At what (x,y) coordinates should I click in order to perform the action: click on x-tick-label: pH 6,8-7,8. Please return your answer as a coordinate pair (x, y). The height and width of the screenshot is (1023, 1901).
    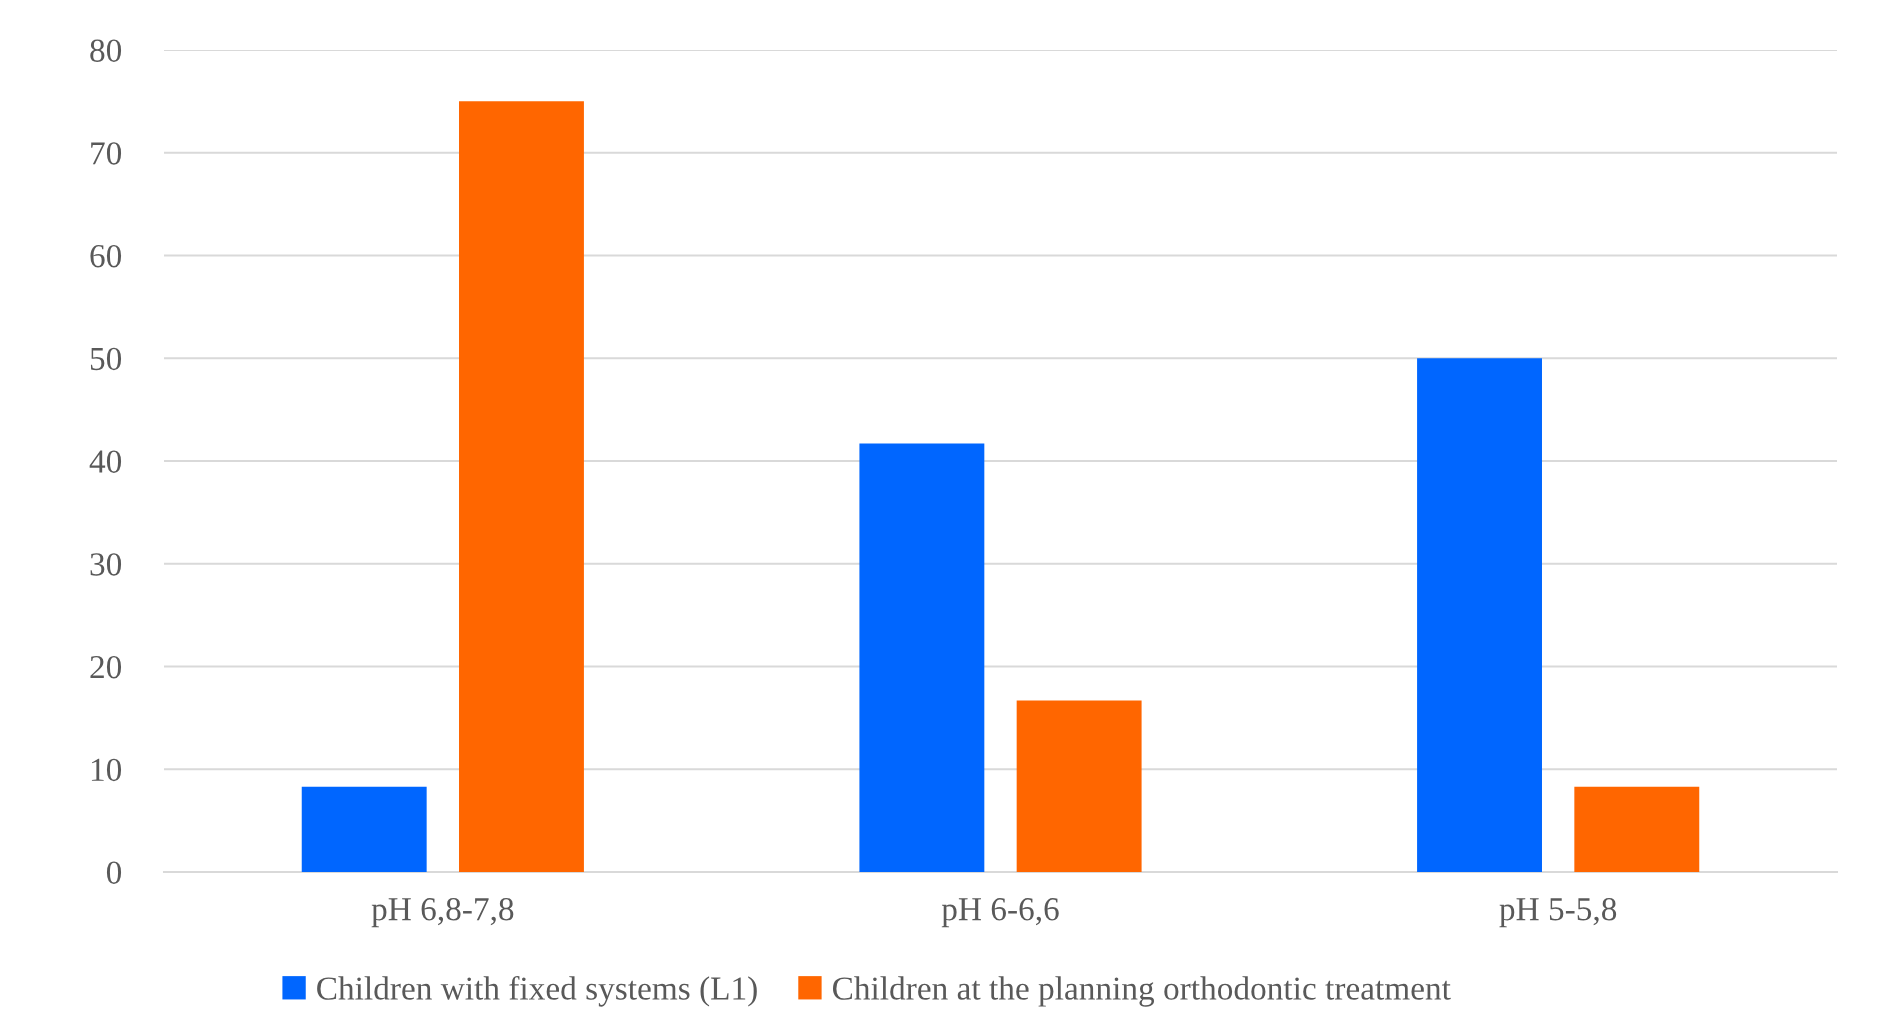
    Looking at the image, I should click on (442, 912).